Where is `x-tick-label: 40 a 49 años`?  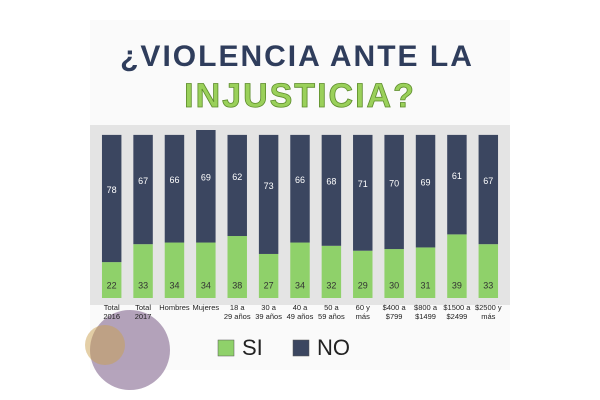 x-tick-label: 40 a 49 años is located at coordinates (300, 312).